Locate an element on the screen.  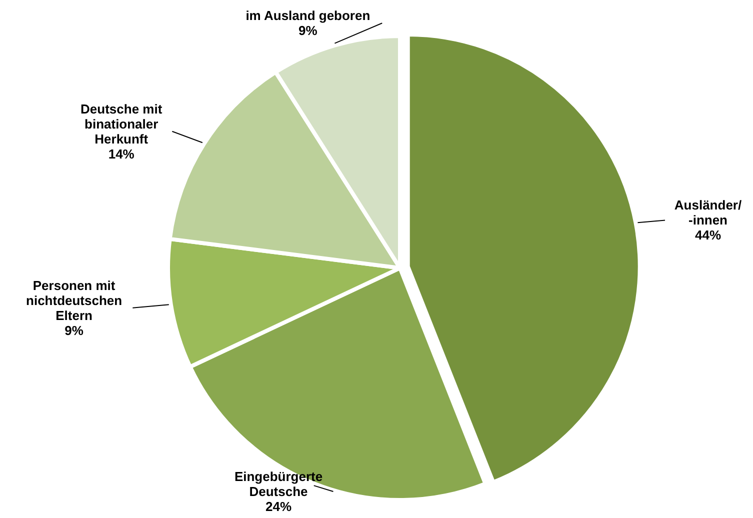
slice-label: Deutsche mit binationaler Herkunft is located at coordinates (121, 123).